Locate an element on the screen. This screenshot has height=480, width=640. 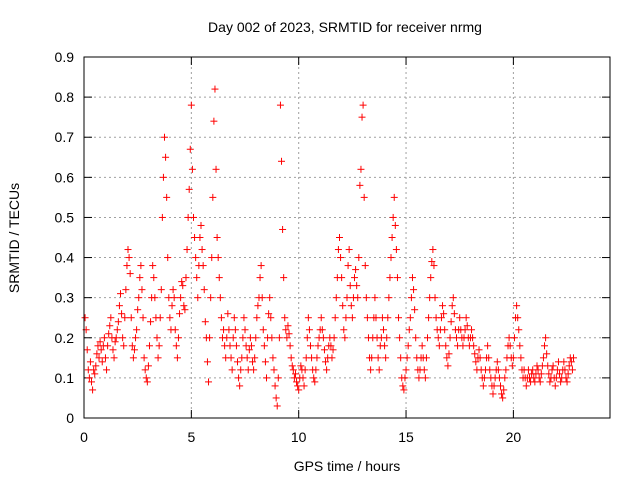
x-tick-label: 10 is located at coordinates (299, 437).